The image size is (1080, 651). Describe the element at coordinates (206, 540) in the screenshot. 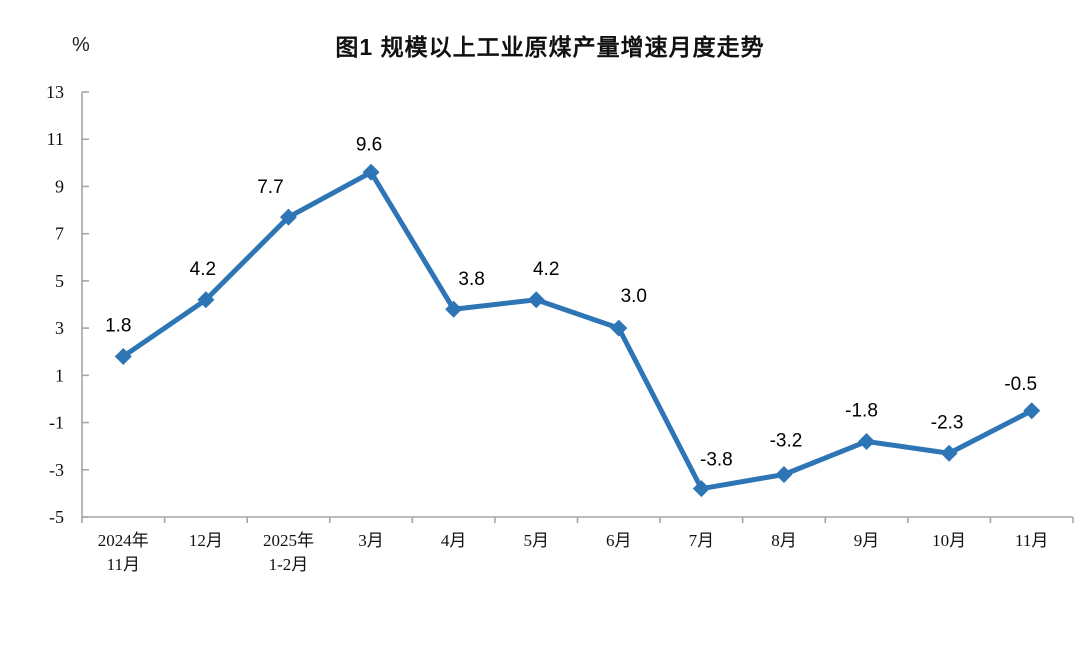

I see `x-axis-label: 12月` at that location.